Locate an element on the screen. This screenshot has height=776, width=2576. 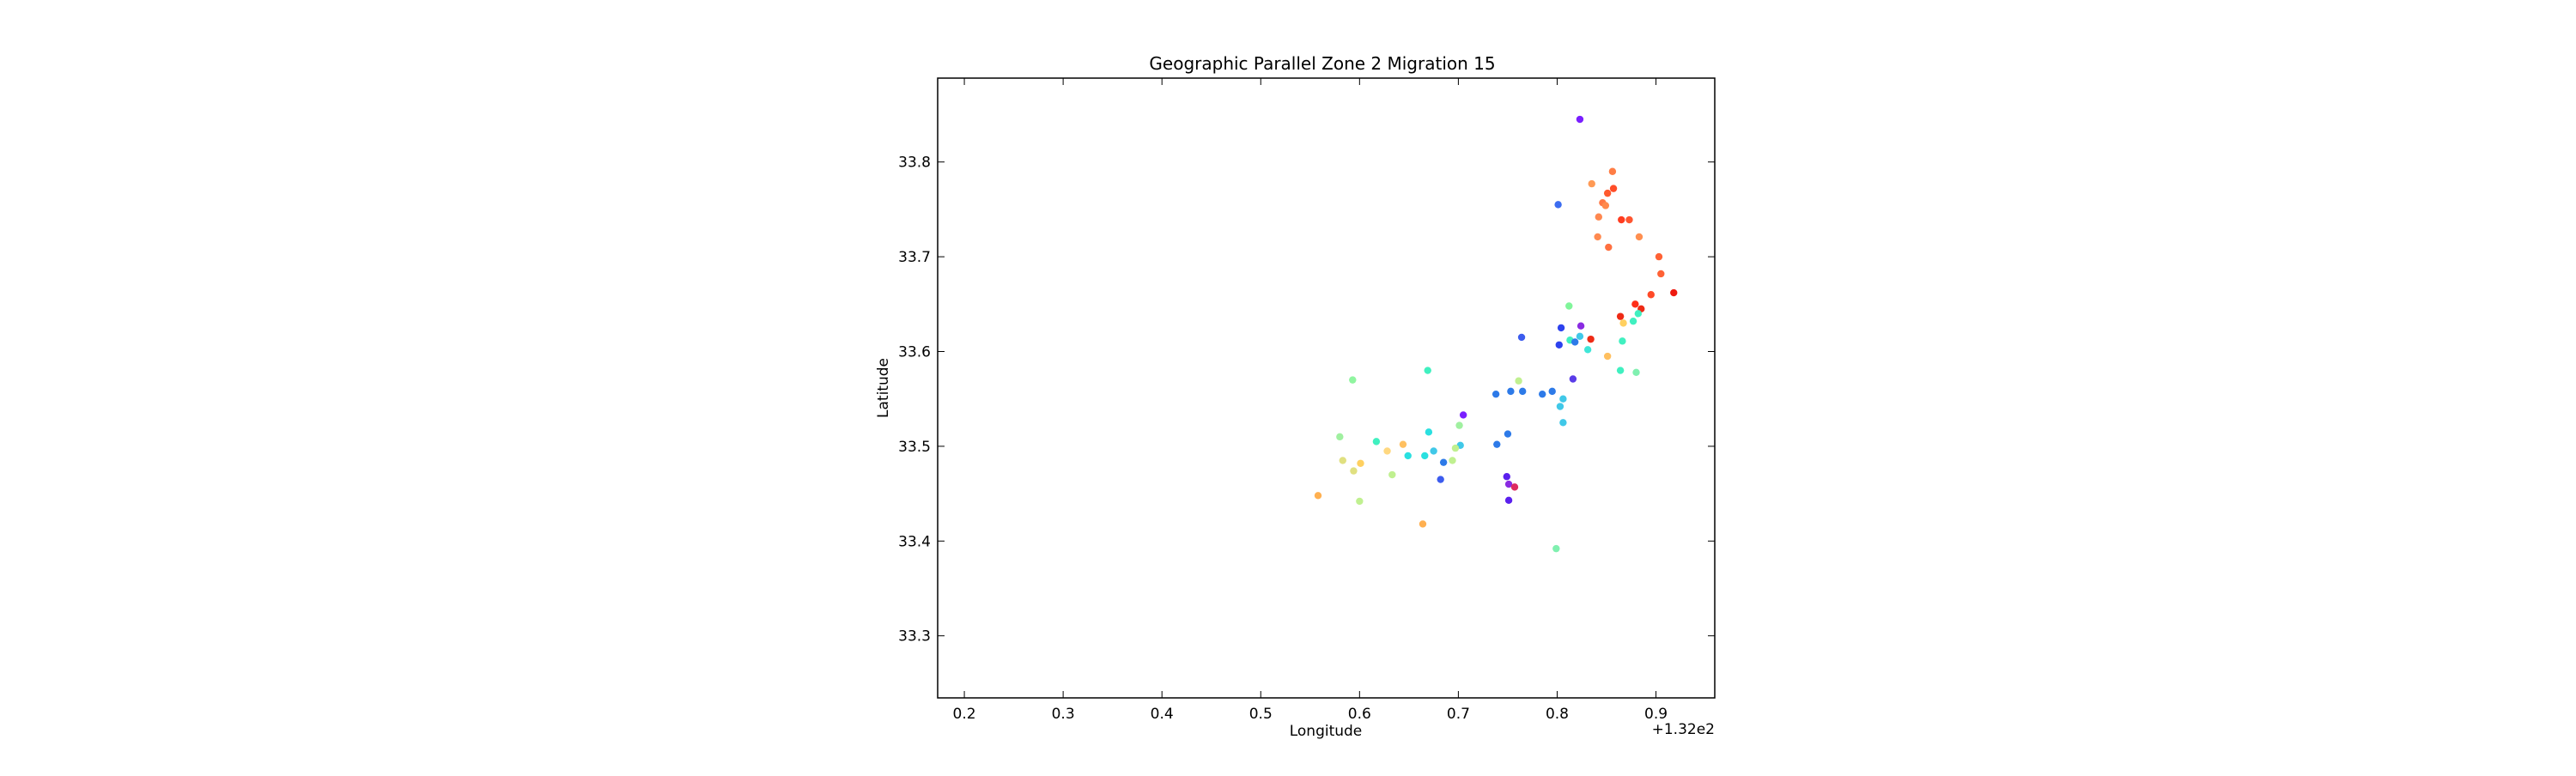
plot-area is located at coordinates (1496, 334).